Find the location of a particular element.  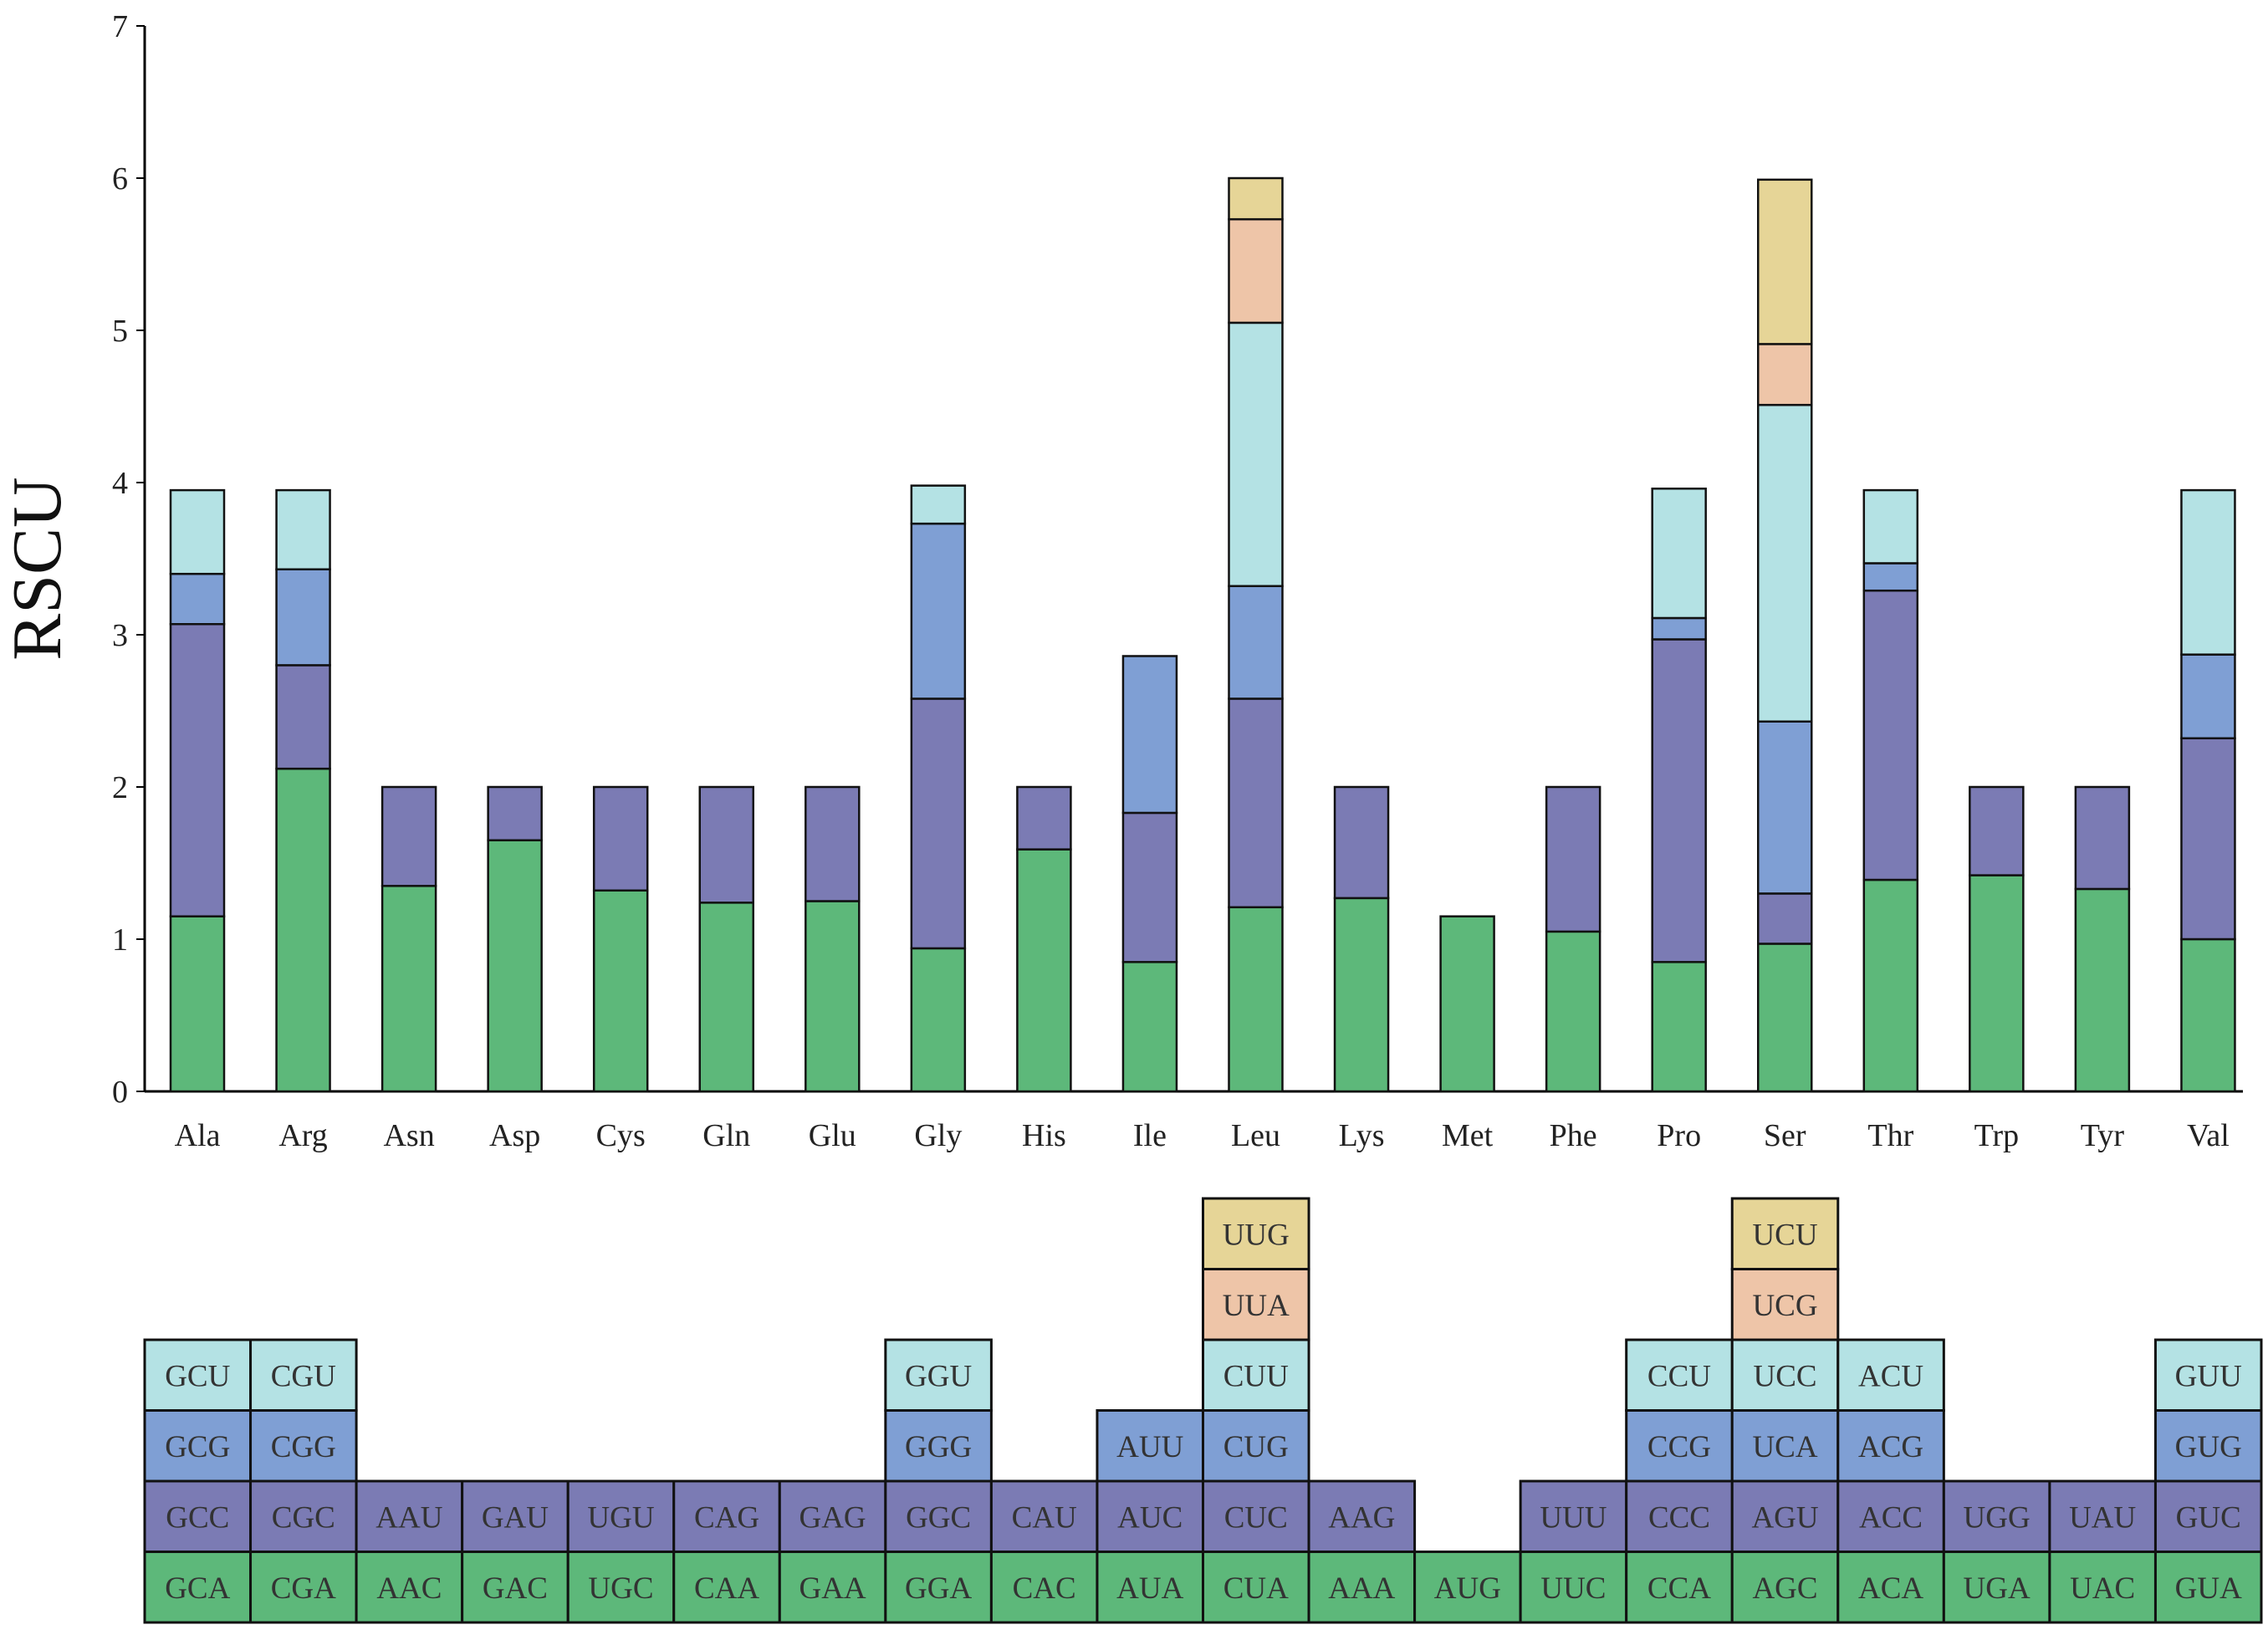

codon-label-GCG: GCG is located at coordinates (197, 1447).